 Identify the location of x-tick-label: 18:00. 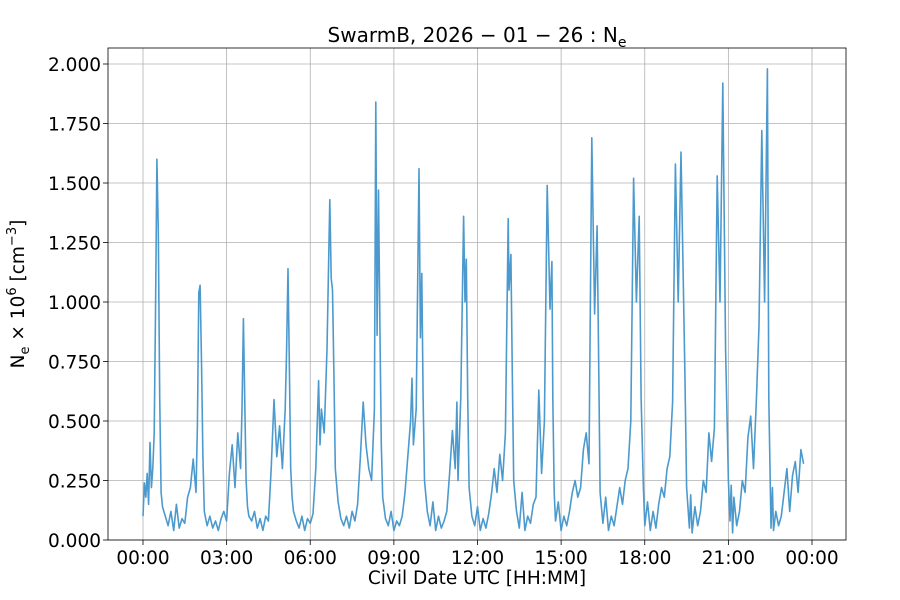
(644, 558).